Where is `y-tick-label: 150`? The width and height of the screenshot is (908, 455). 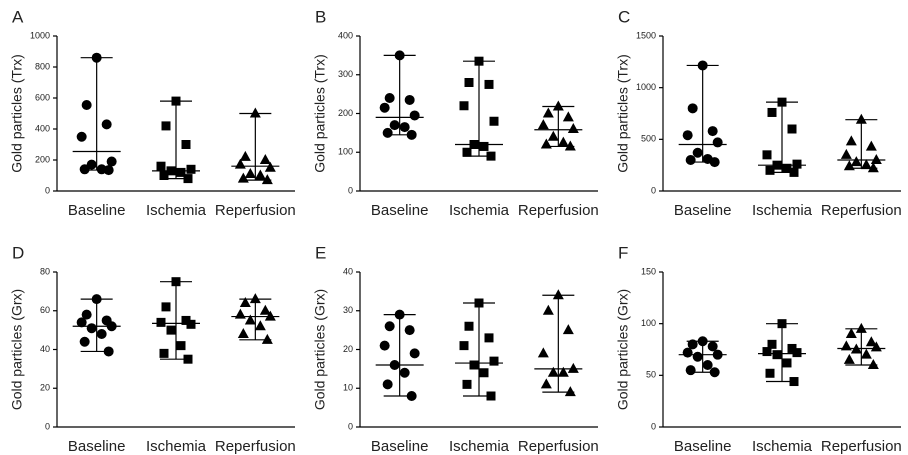 y-tick-label: 150 is located at coordinates (648, 271).